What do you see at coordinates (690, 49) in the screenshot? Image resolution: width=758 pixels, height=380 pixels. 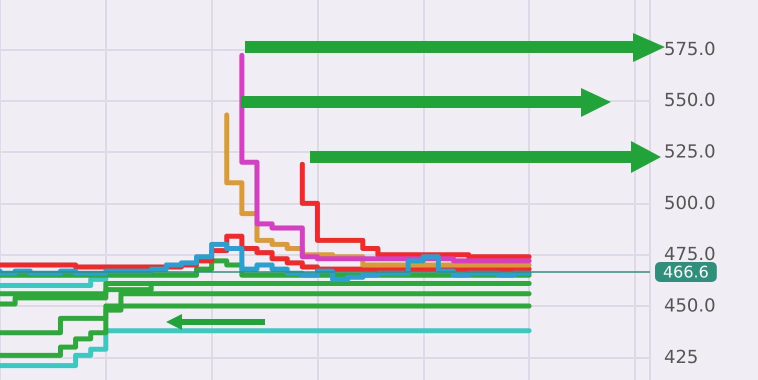 I see `y-tick-label: 575.0` at bounding box center [690, 49].